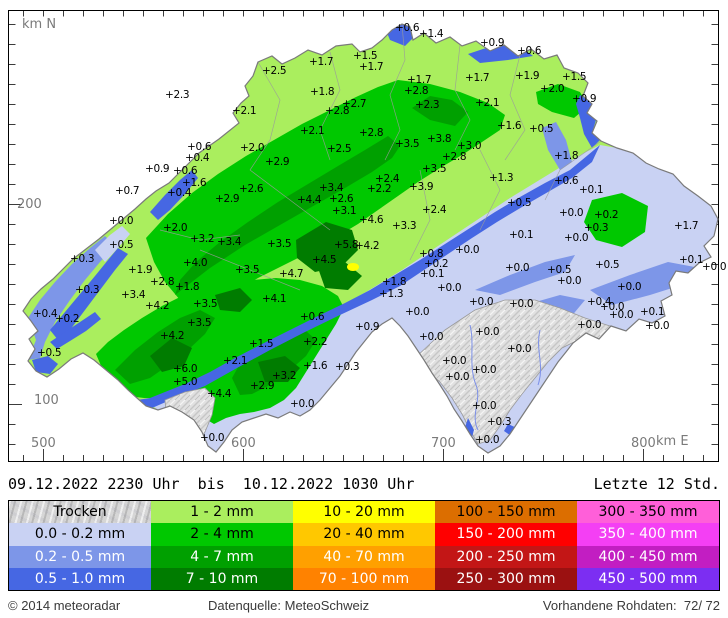 Image resolution: width=728 pixels, height=618 pixels. I want to click on legend-cell: Trocken, so click(80, 512).